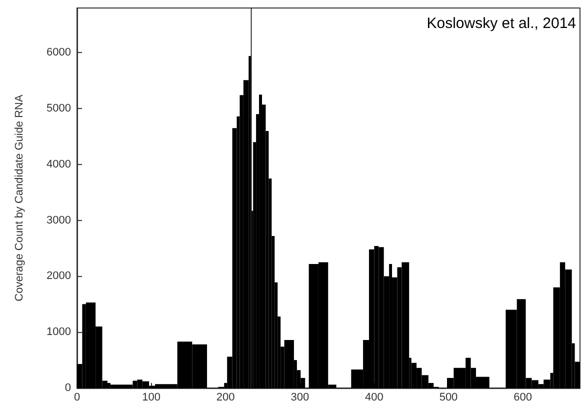 The width and height of the screenshot is (582, 407). I want to click on y-tick-label: 1000, so click(58, 332).